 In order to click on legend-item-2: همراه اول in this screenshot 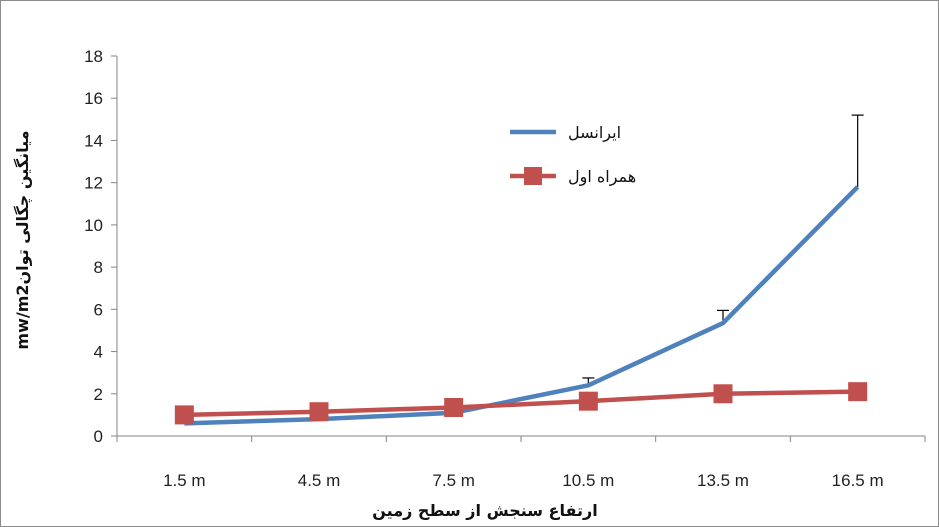, I will do `click(573, 177)`.